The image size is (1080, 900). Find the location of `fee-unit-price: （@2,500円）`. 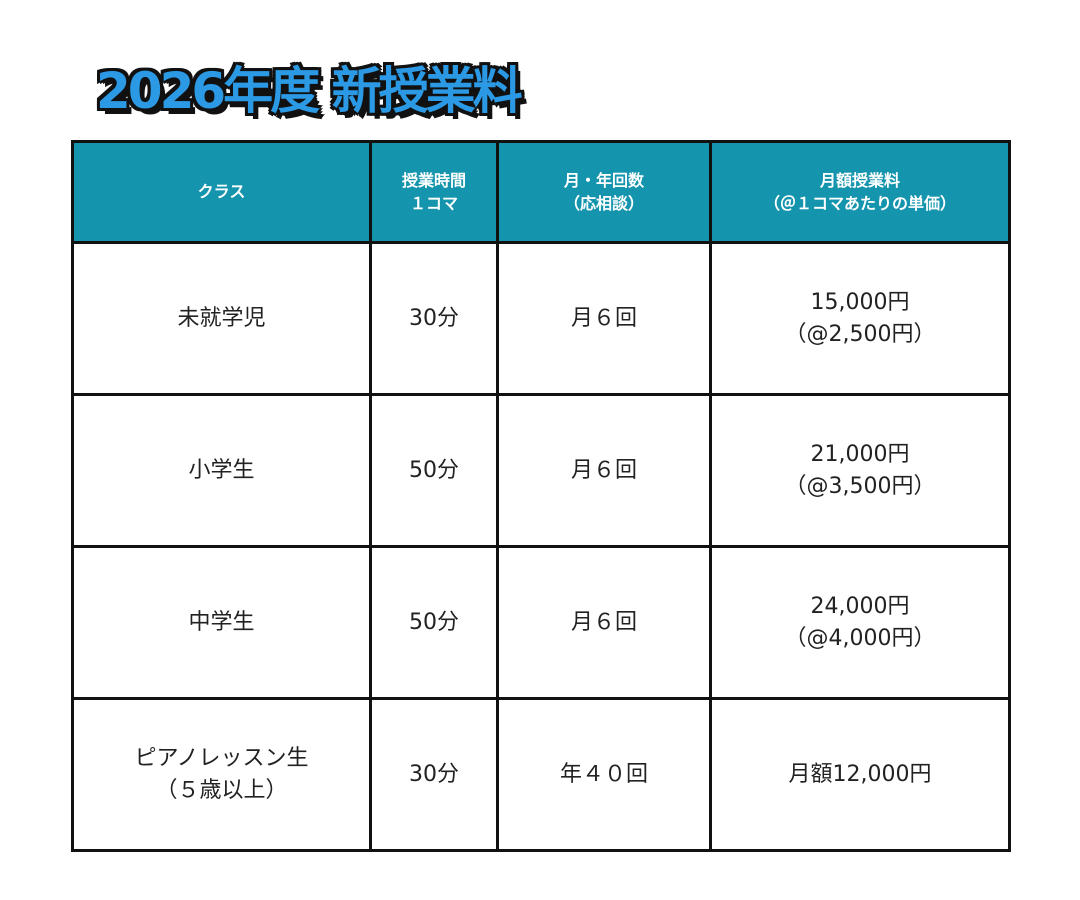

fee-unit-price: （@2,500円） is located at coordinates (860, 334).